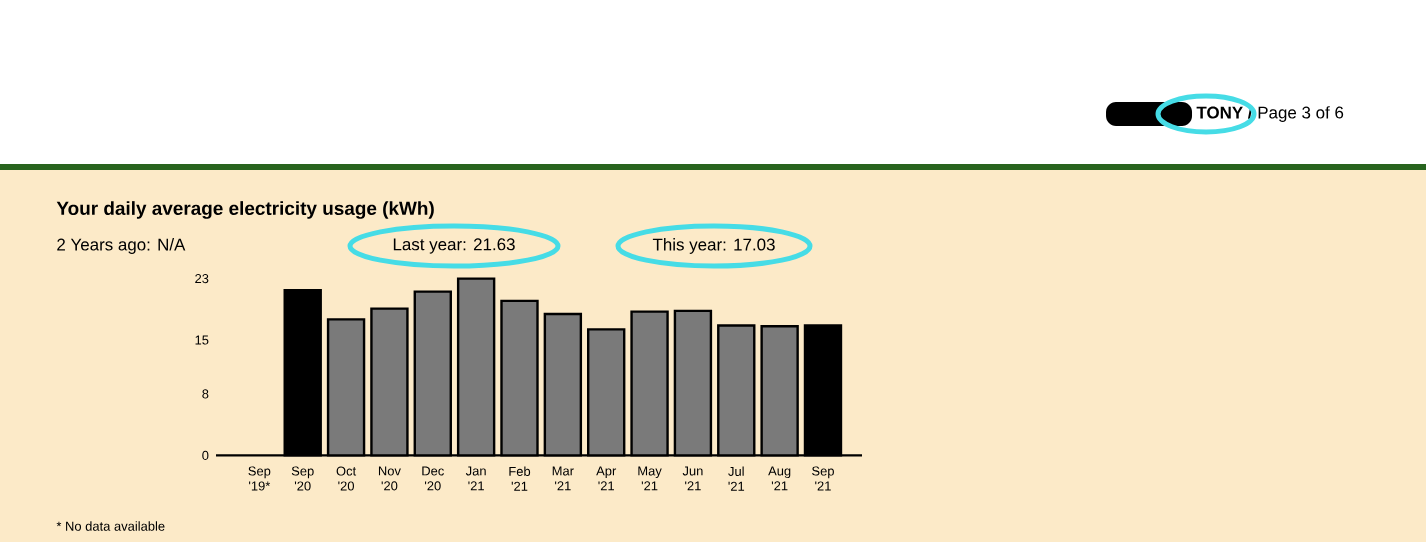 Image resolution: width=1426 pixels, height=542 pixels. I want to click on chart-title: Your daily average electricity usage (kWh), so click(245, 210).